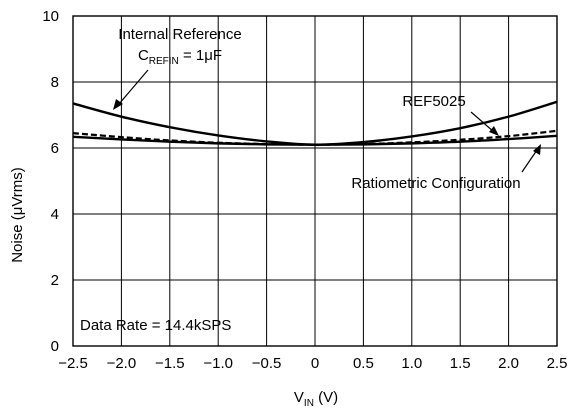 Image resolution: width=574 pixels, height=409 pixels. What do you see at coordinates (155, 325) in the screenshot?
I see `data-rate-label: Data Rate = 14.4kSPS` at bounding box center [155, 325].